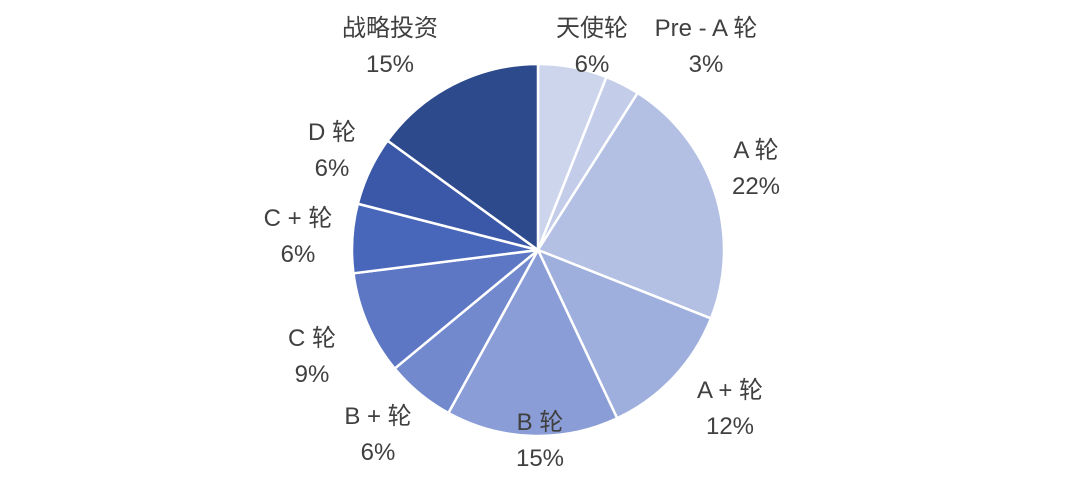 Image resolution: width=1080 pixels, height=489 pixels. Describe the element at coordinates (312, 356) in the screenshot. I see `slice-label-6: C 轮 9%` at that location.